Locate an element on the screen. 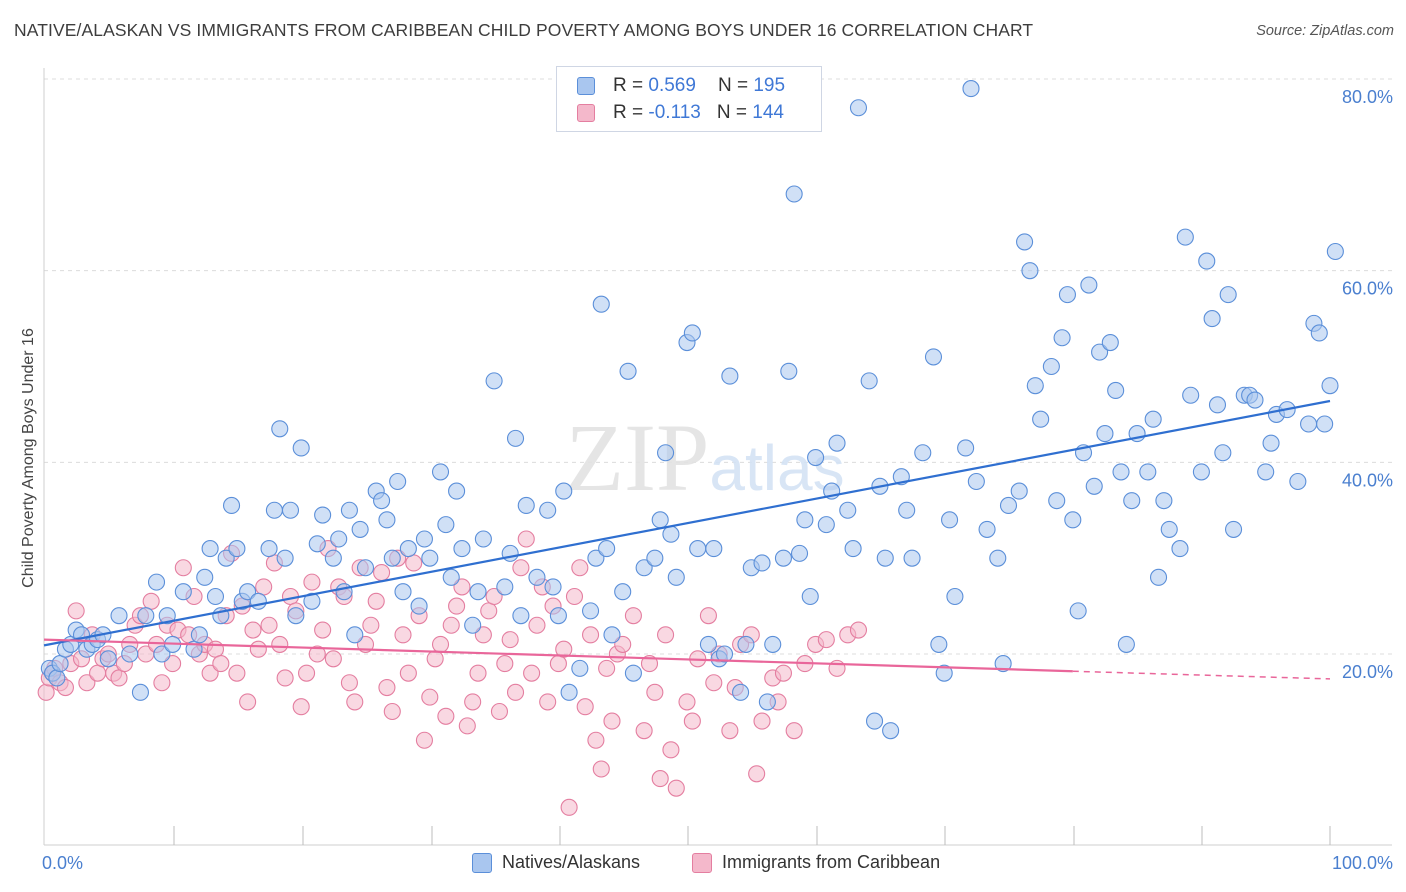  pink-swatch is located at coordinates (586, 113).